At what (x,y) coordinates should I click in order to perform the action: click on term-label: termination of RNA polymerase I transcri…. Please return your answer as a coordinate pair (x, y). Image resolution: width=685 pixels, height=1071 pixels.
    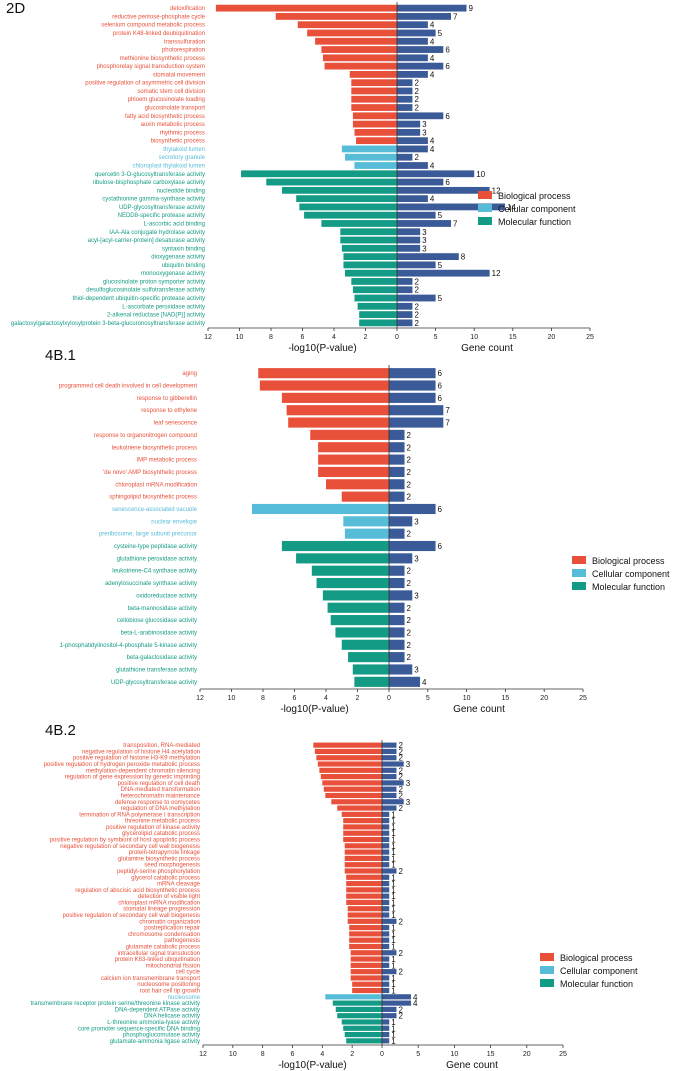
    Looking at the image, I should click on (139, 815).